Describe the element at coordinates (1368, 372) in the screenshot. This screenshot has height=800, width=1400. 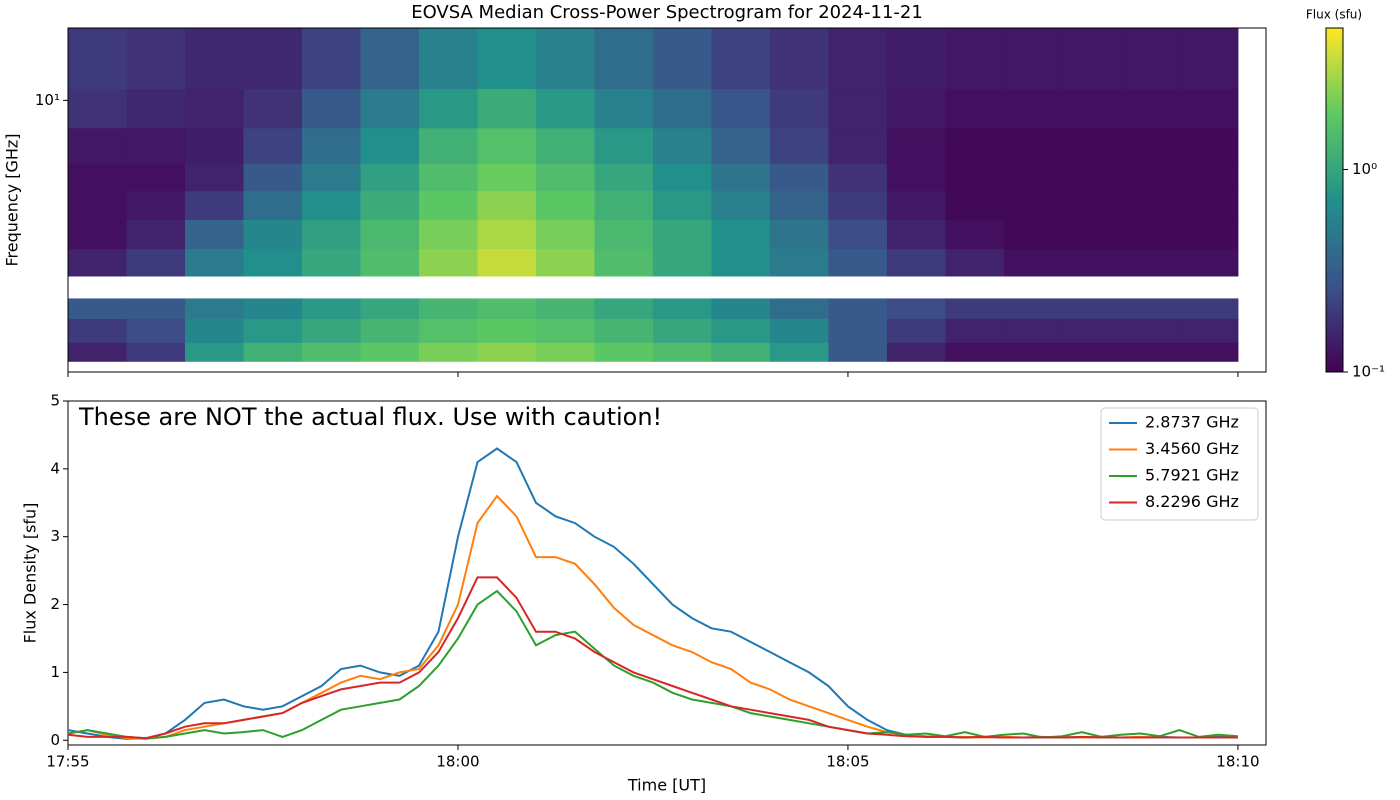
I see `colorbar-tick-label: 10⁻¹` at that location.